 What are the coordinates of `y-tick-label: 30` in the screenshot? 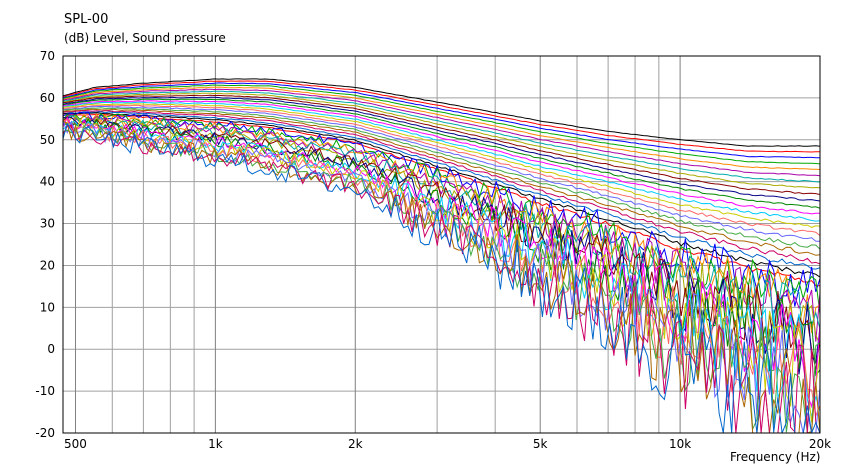 It's located at (47, 224).